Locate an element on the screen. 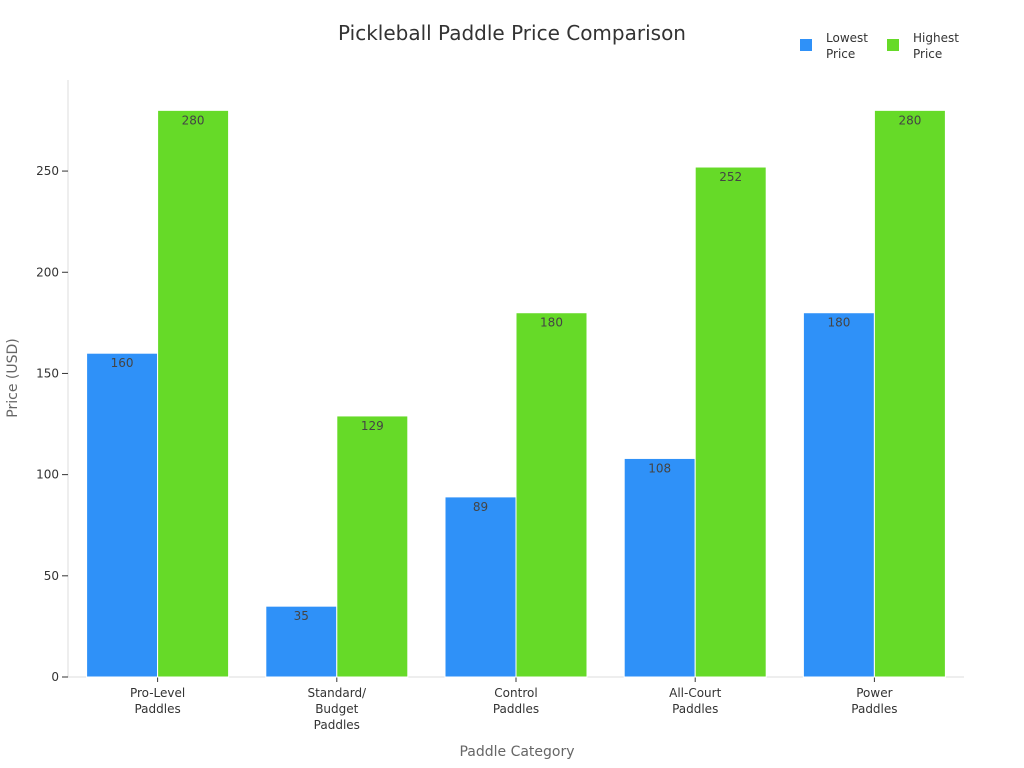  legend-label-line: Highest is located at coordinates (936, 38).